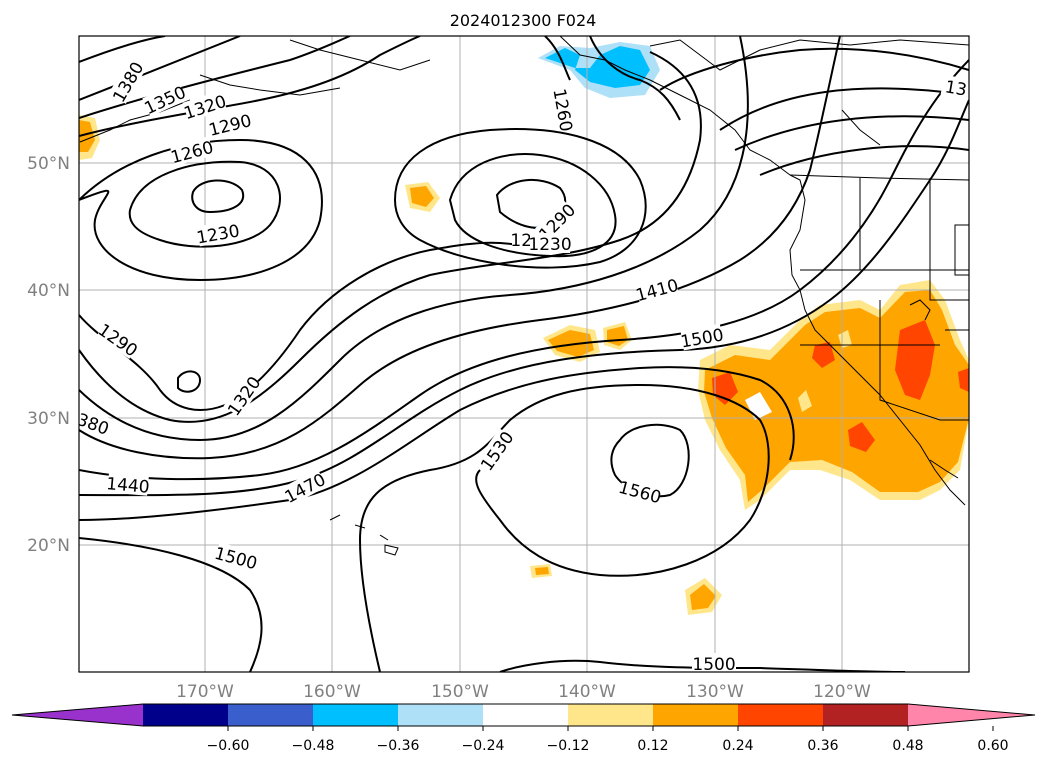  Describe the element at coordinates (549, 245) in the screenshot. I see `contour-label: 1230` at that location.